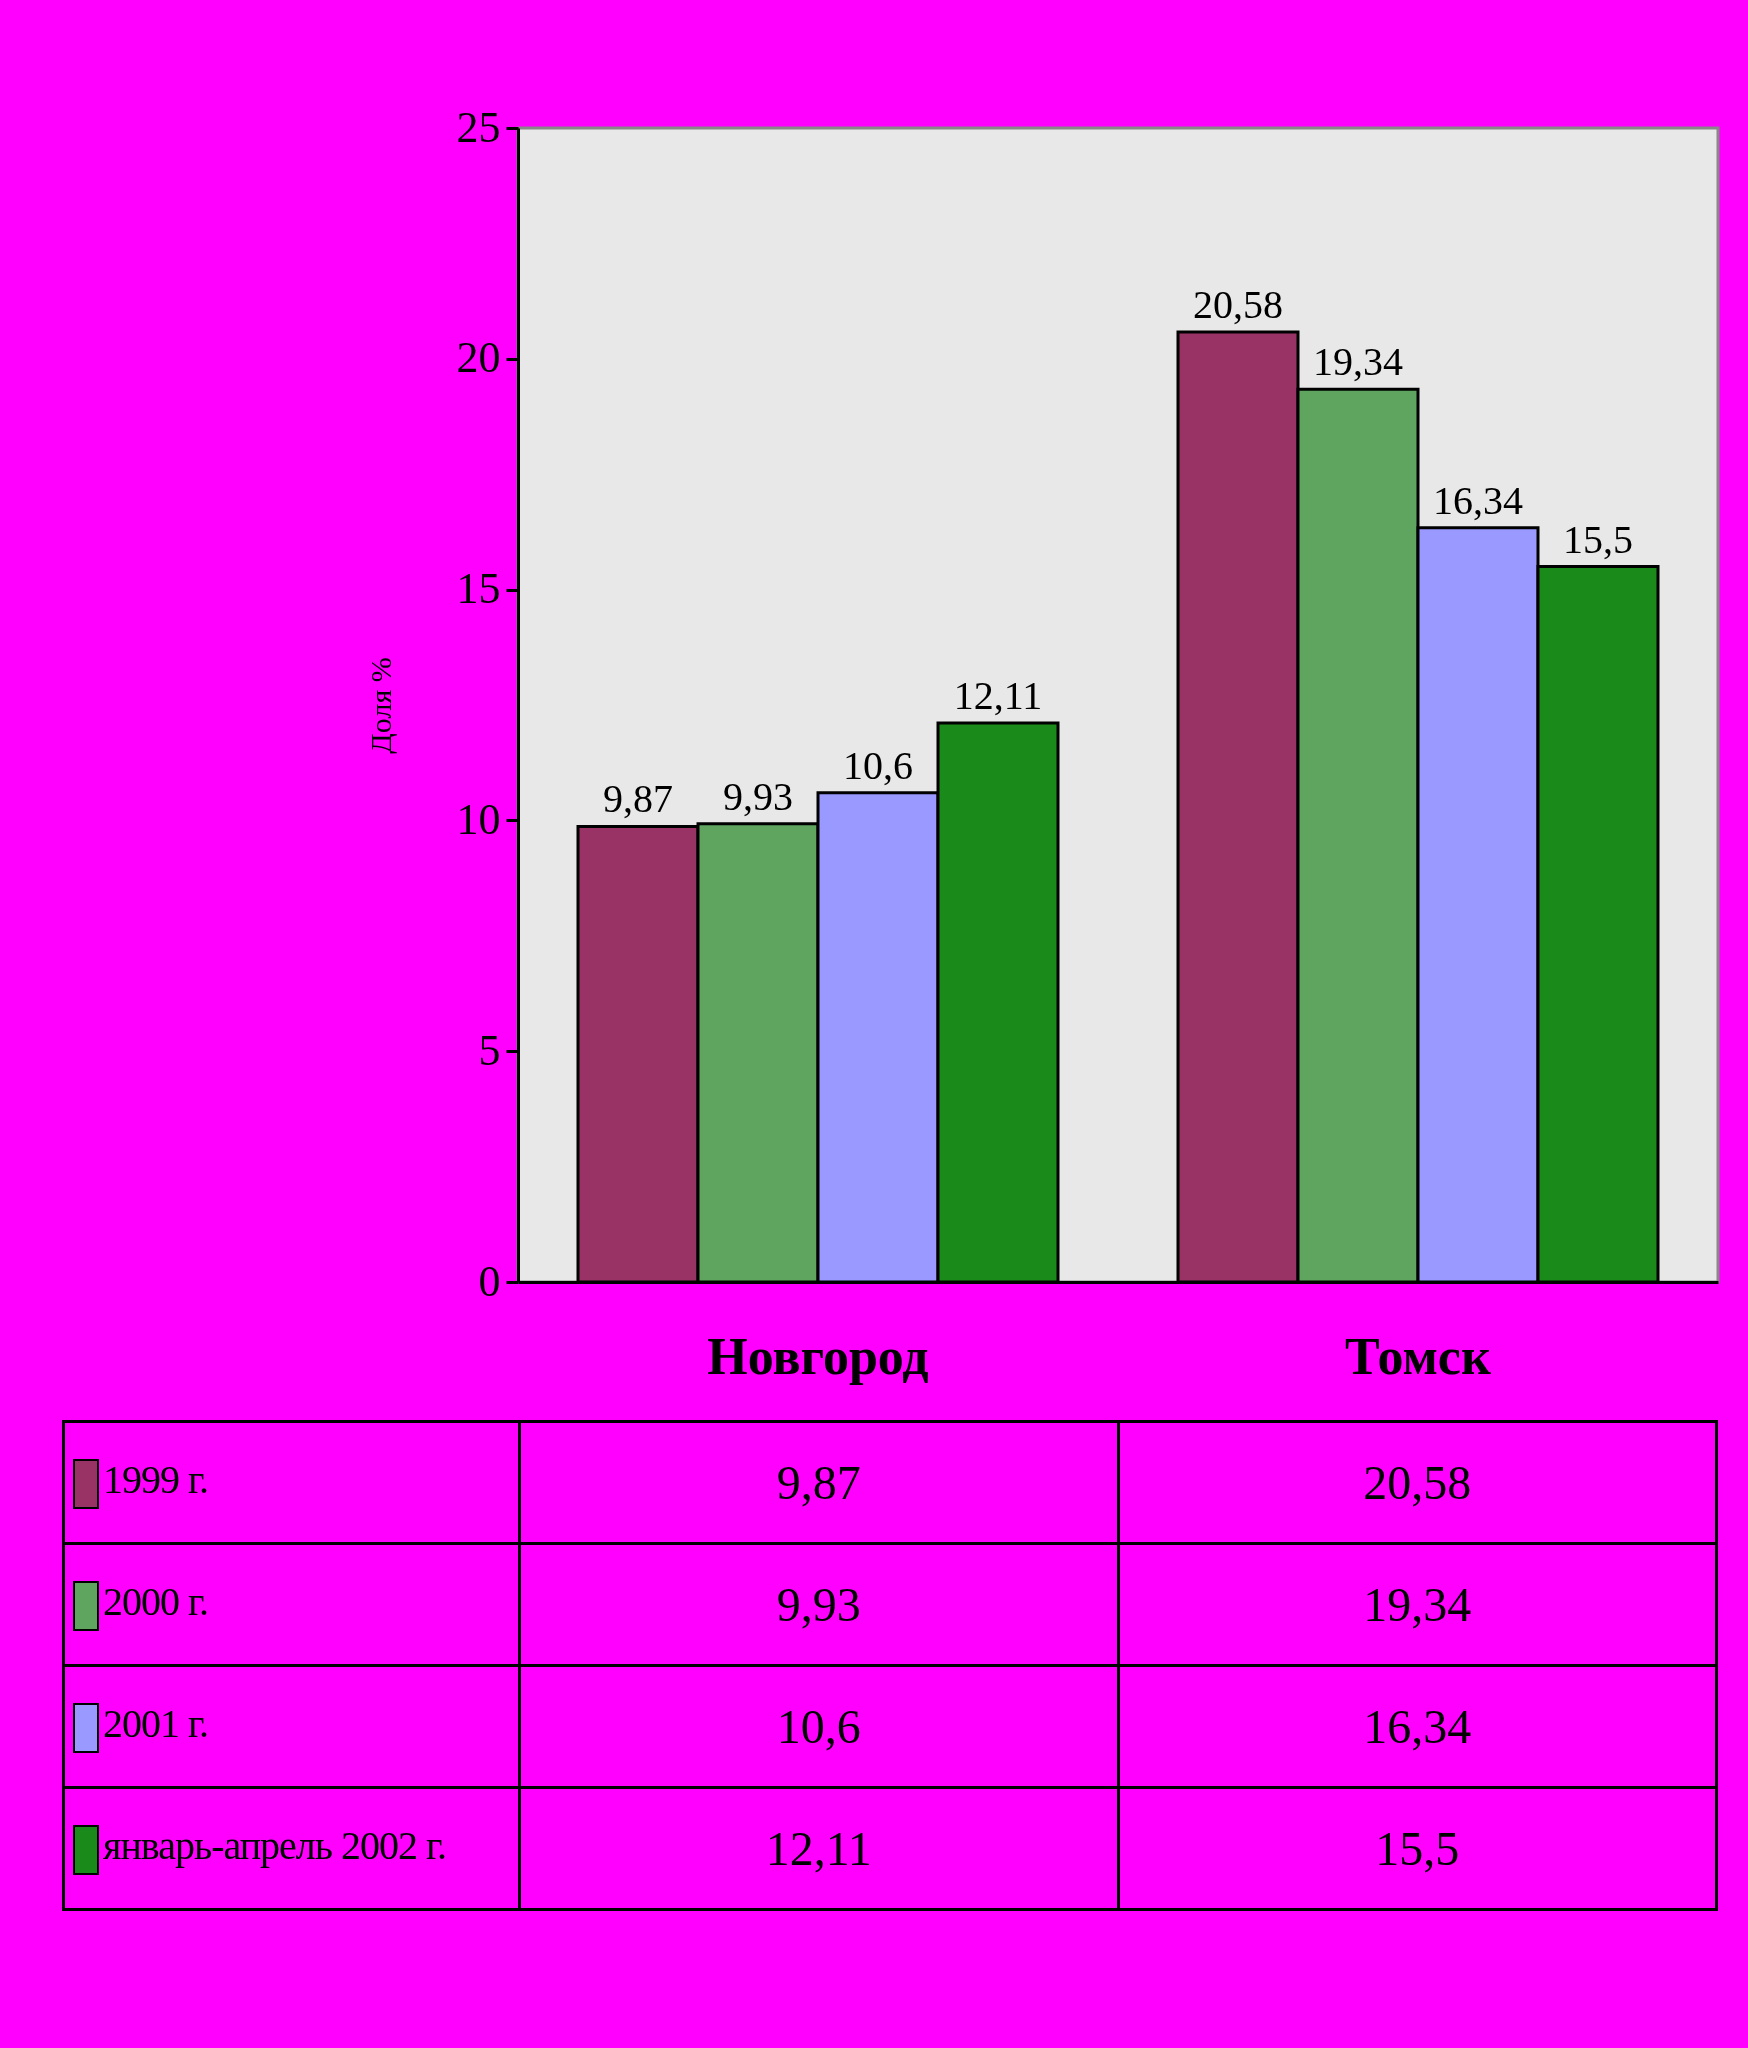  I want to click on data-label: 20,58, so click(1417, 1482).